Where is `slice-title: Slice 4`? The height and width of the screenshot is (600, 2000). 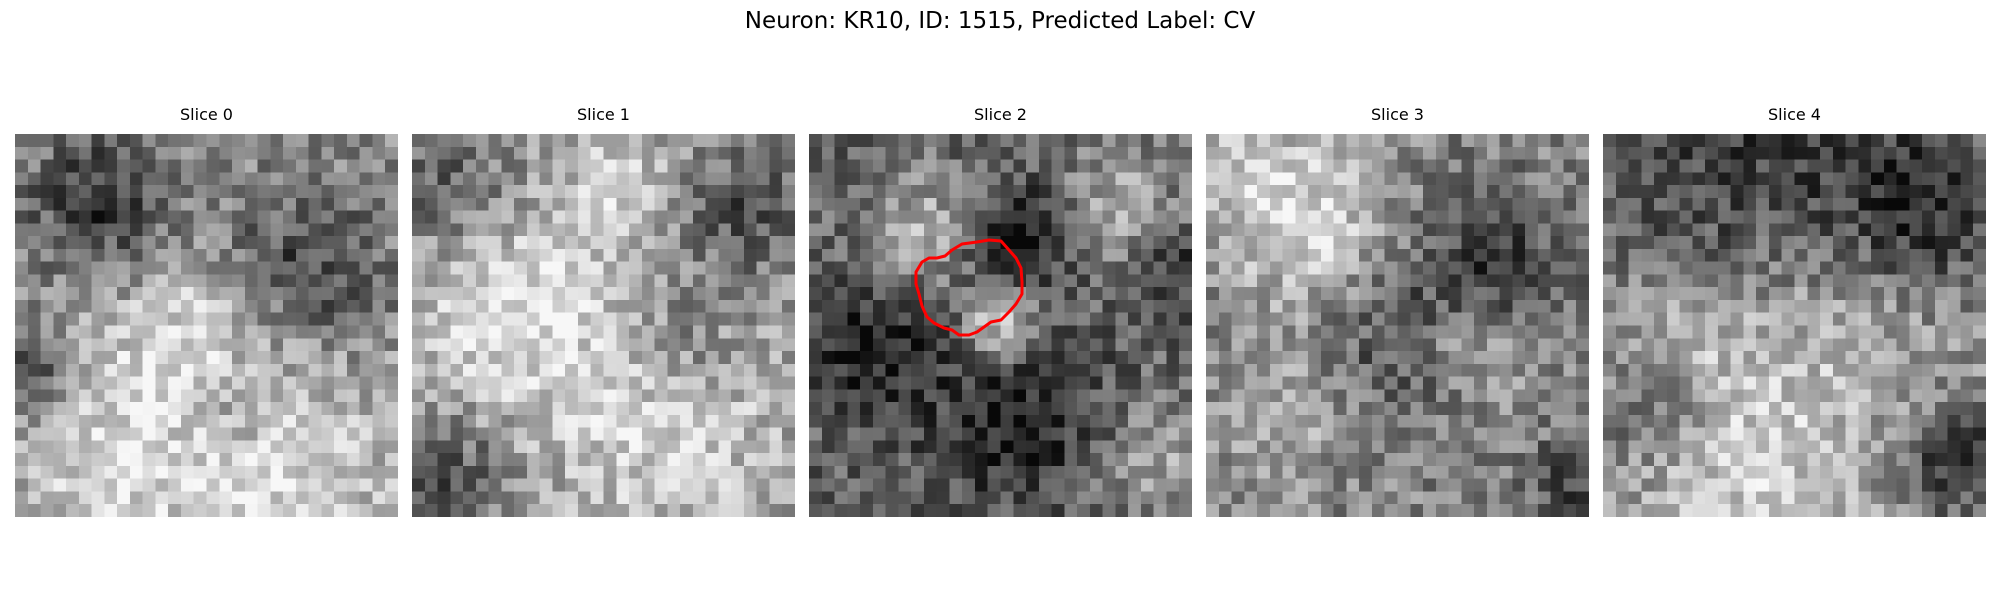
slice-title: Slice 4 is located at coordinates (1794, 114).